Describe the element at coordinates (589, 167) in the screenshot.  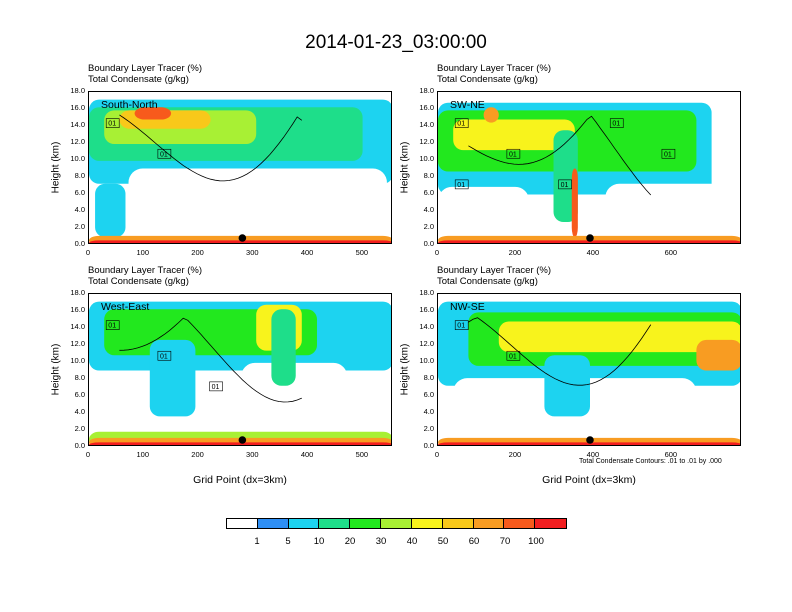
I see `panel-plot-sw-ne: 01 01 01 01 01 01 SW-NE` at that location.